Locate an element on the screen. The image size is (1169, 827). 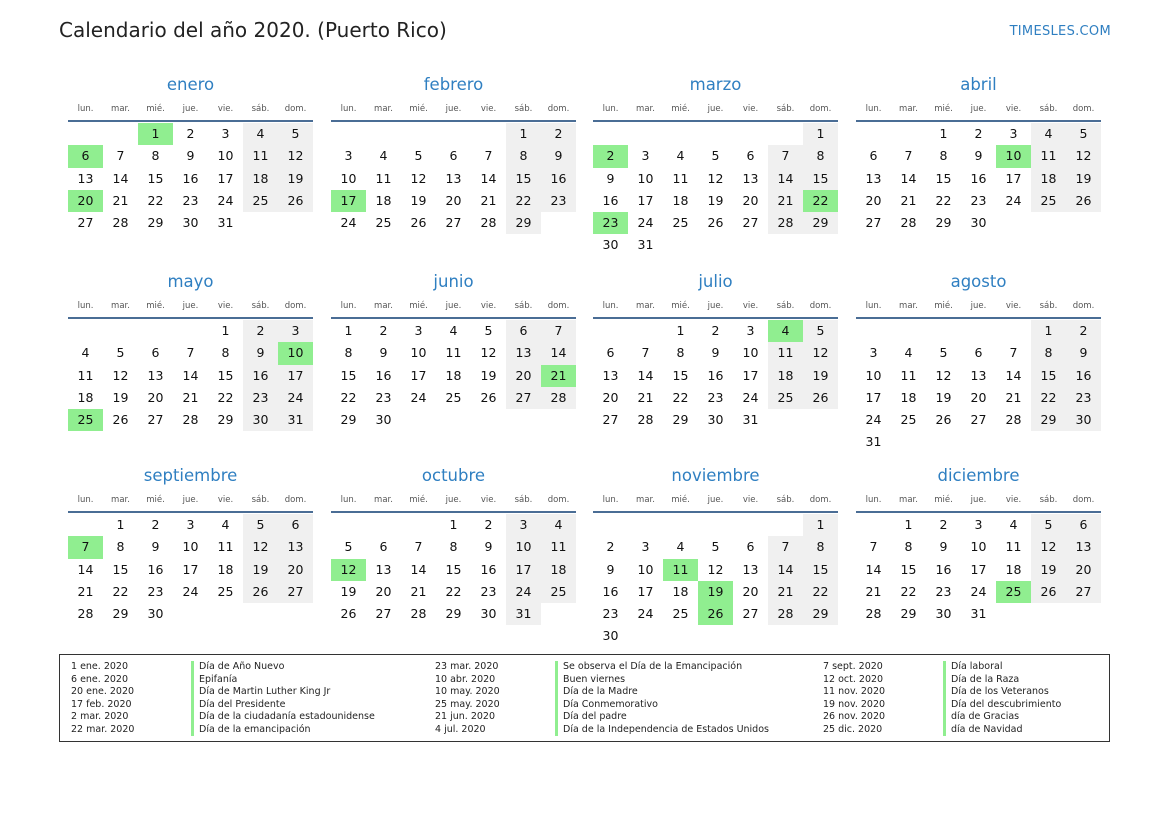
holiday-day-cell: 12 is located at coordinates (348, 569).